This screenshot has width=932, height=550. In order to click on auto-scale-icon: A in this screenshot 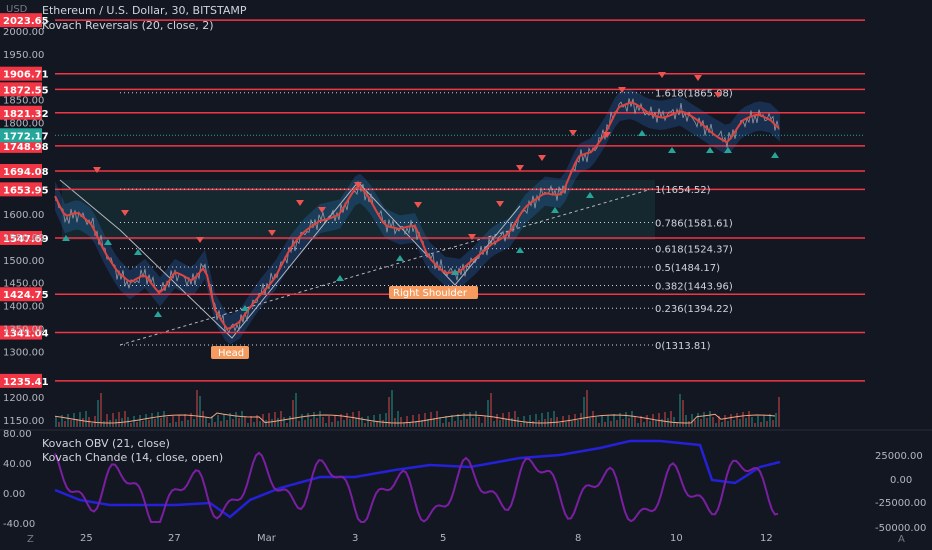, I will do `click(901, 539)`.